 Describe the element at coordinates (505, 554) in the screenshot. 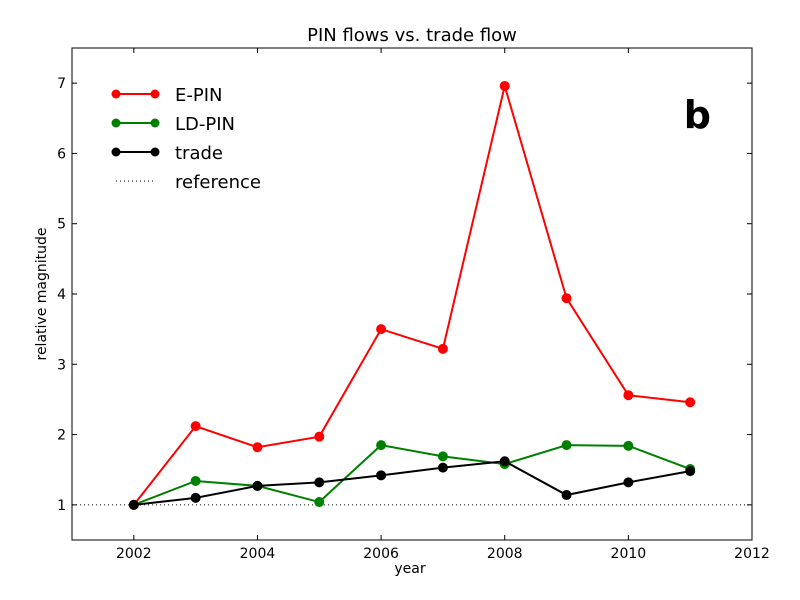

I see `x-tick-label: 2008` at that location.